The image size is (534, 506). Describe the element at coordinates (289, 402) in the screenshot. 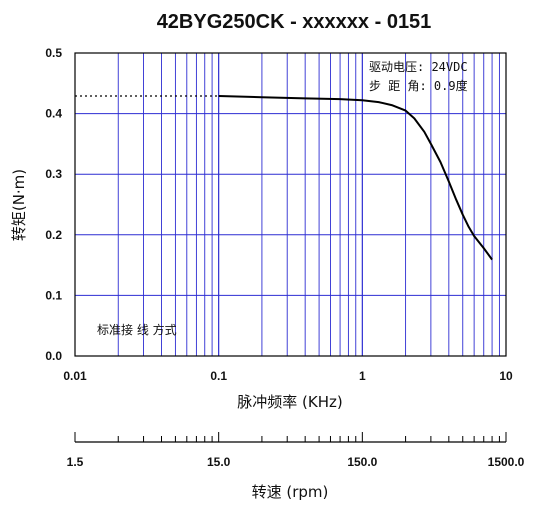

I see `x-axis-label: 脉冲频率 (KHz)` at that location.